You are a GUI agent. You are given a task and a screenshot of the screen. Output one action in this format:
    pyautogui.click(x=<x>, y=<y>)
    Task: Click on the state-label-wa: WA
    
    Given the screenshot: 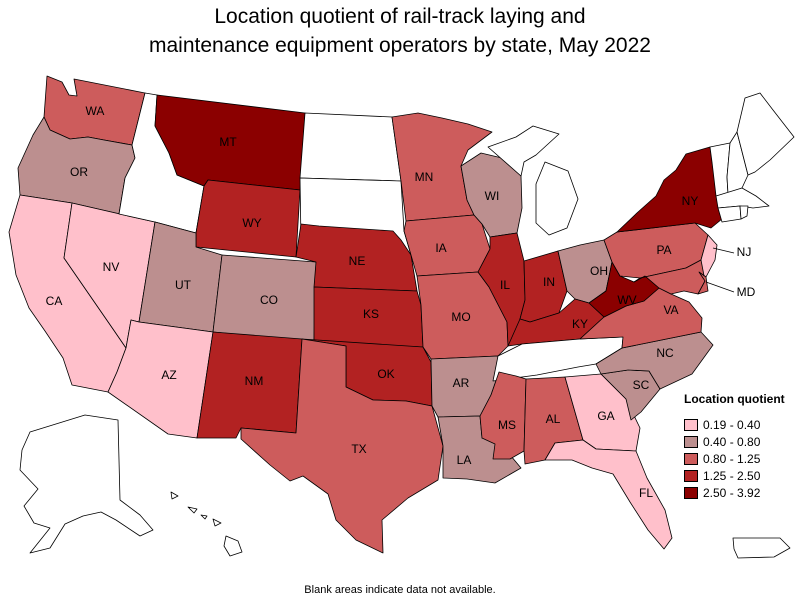 What is the action you would take?
    pyautogui.click(x=95, y=111)
    